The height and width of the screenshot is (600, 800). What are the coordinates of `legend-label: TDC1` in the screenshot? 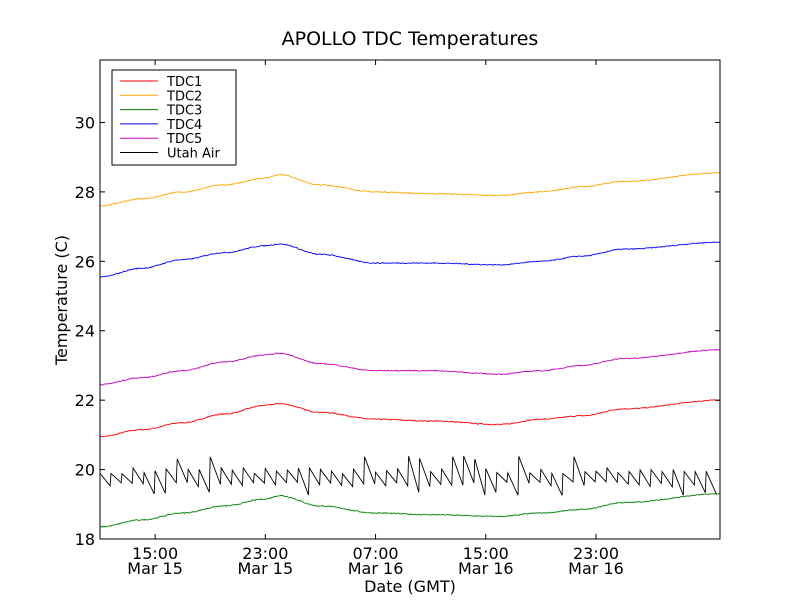 It's located at (184, 82).